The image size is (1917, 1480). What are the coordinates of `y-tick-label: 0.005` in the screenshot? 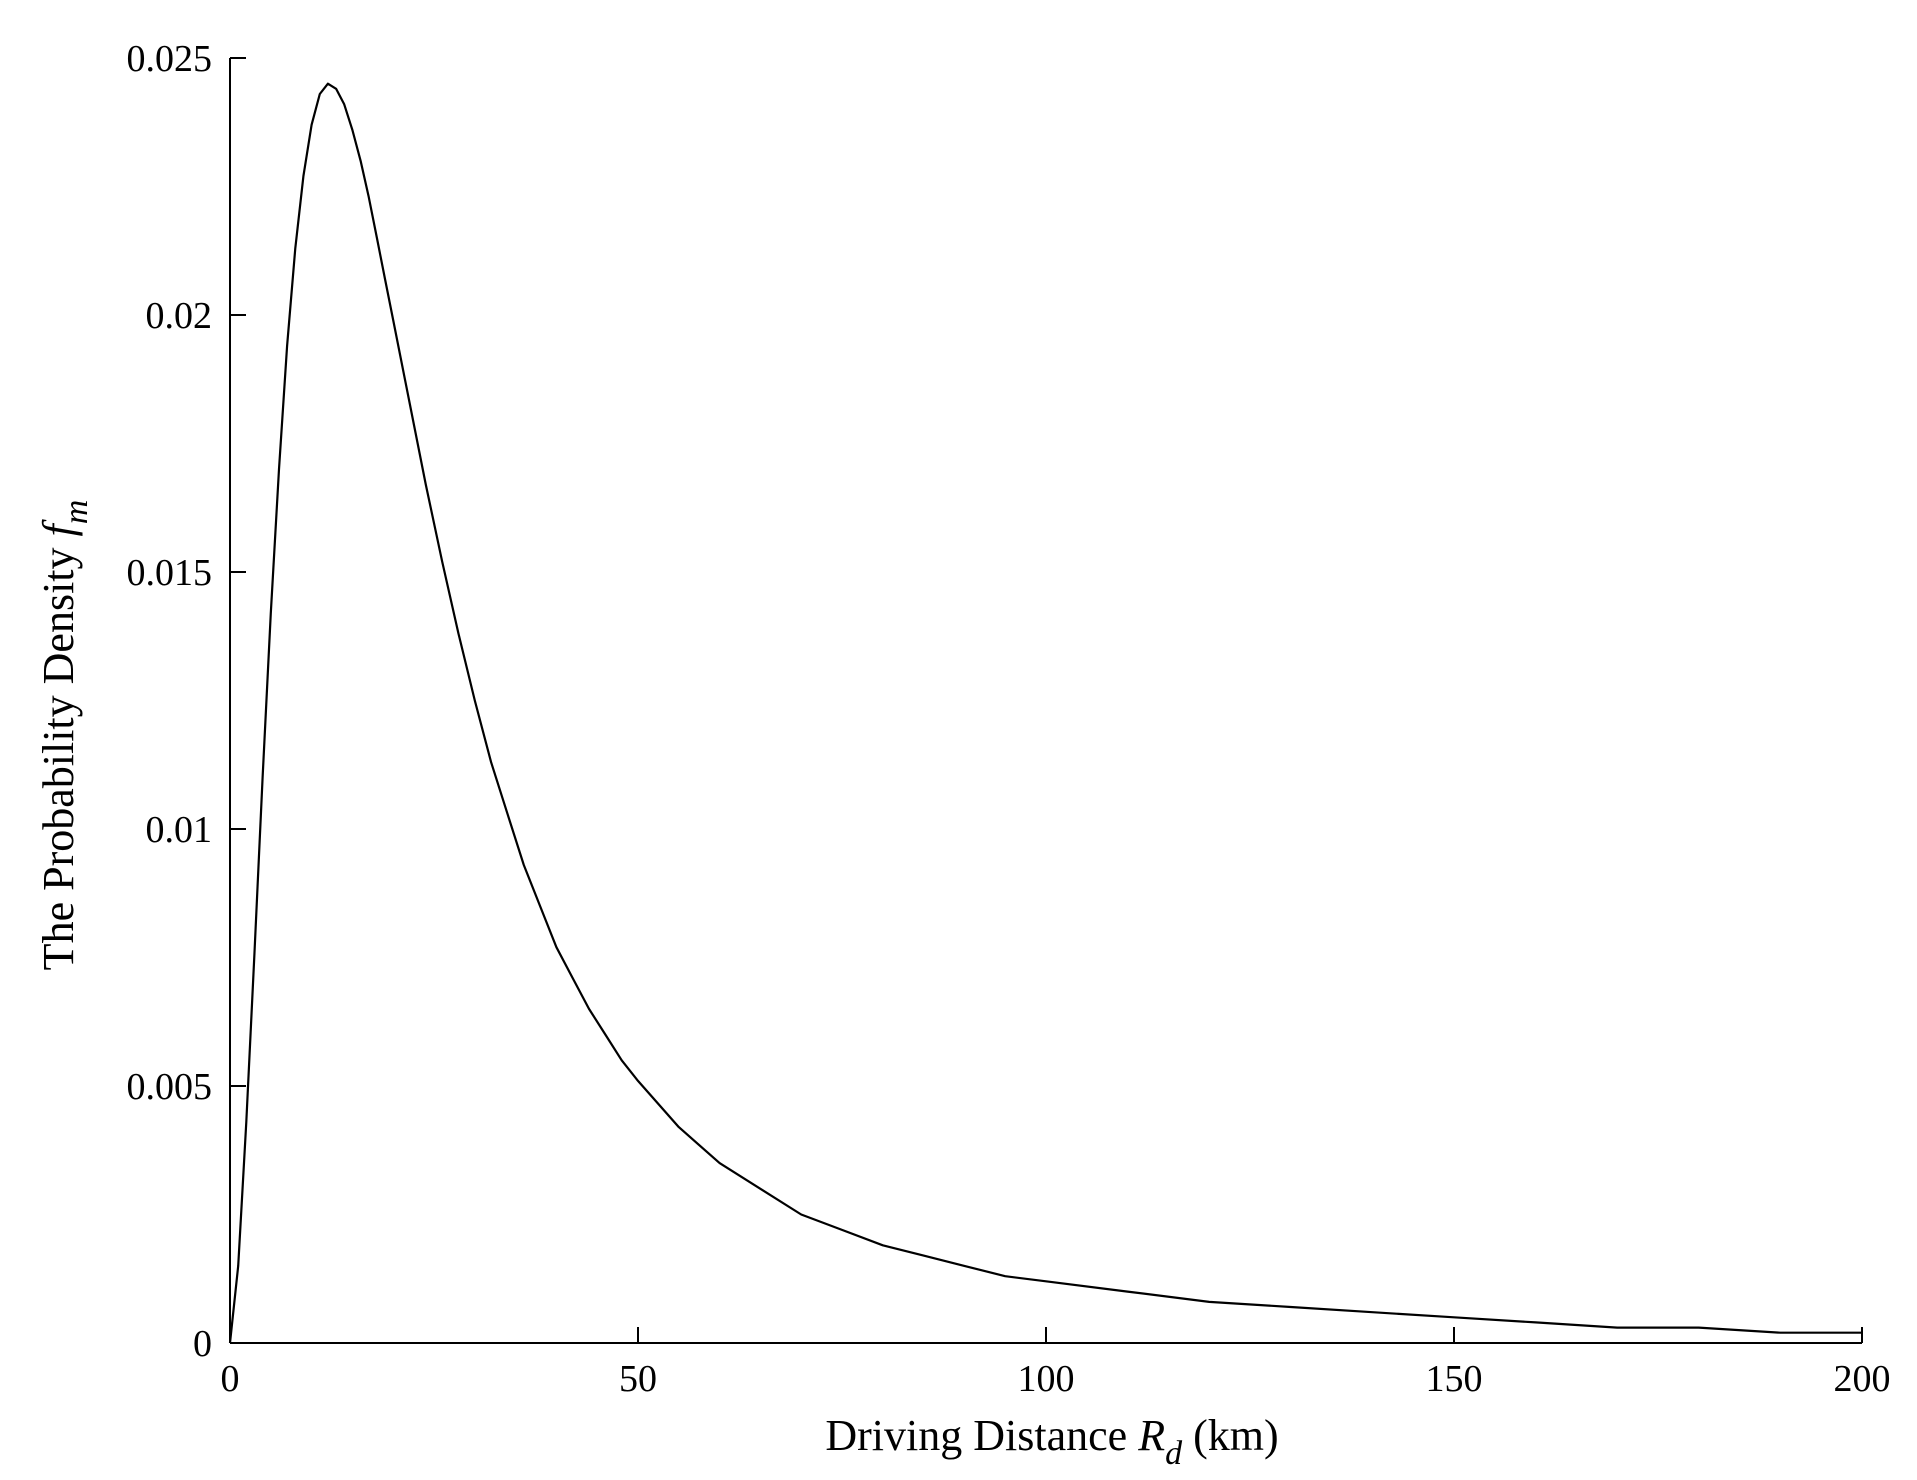 It's located at (170, 1087).